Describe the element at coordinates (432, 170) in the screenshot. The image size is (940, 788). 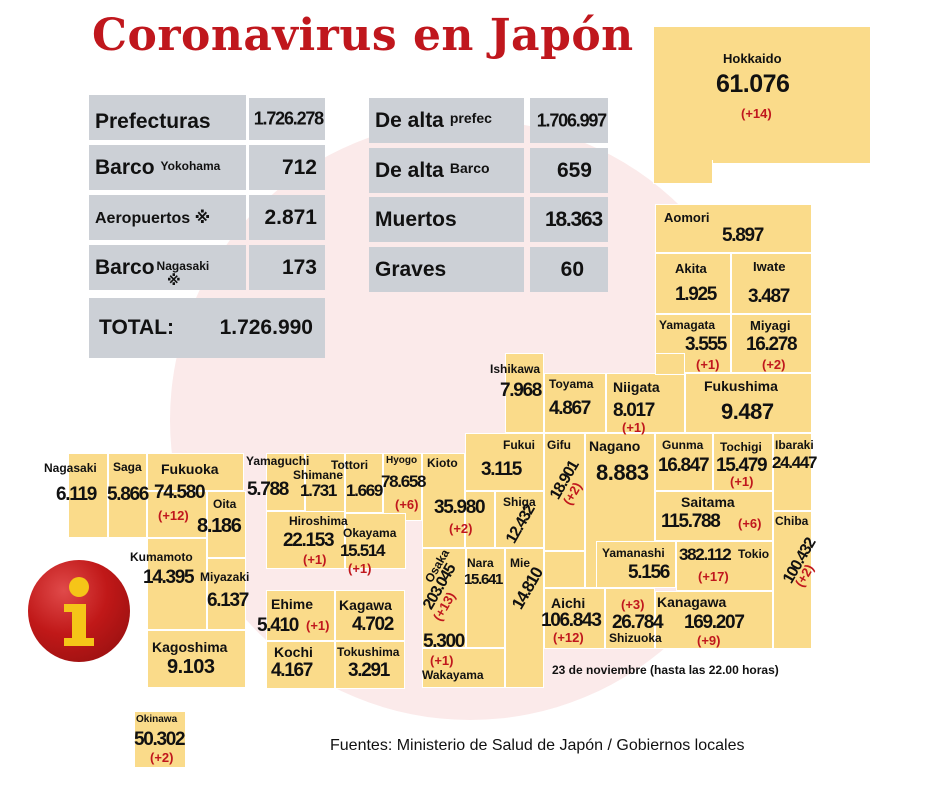
I see `alta-barco-label: De alta Barco` at that location.